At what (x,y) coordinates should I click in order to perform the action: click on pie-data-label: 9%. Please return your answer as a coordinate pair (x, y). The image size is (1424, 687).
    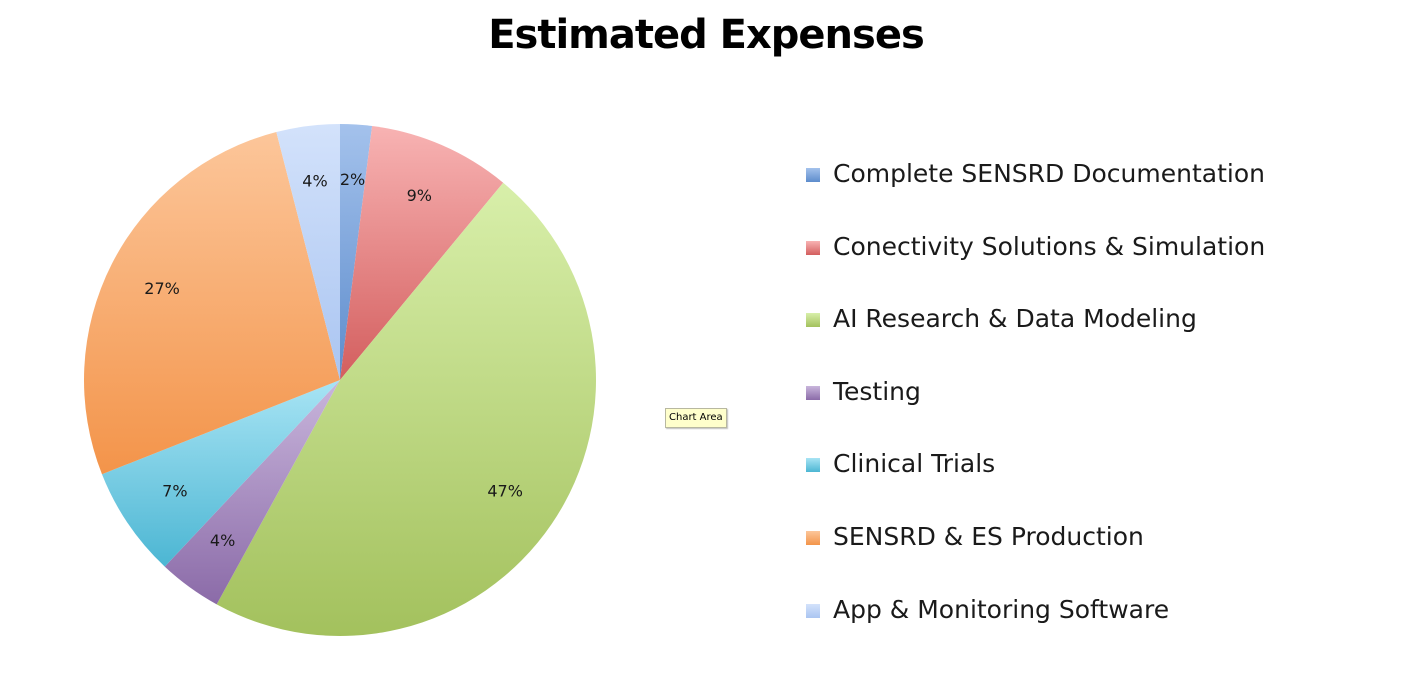
    Looking at the image, I should click on (419, 195).